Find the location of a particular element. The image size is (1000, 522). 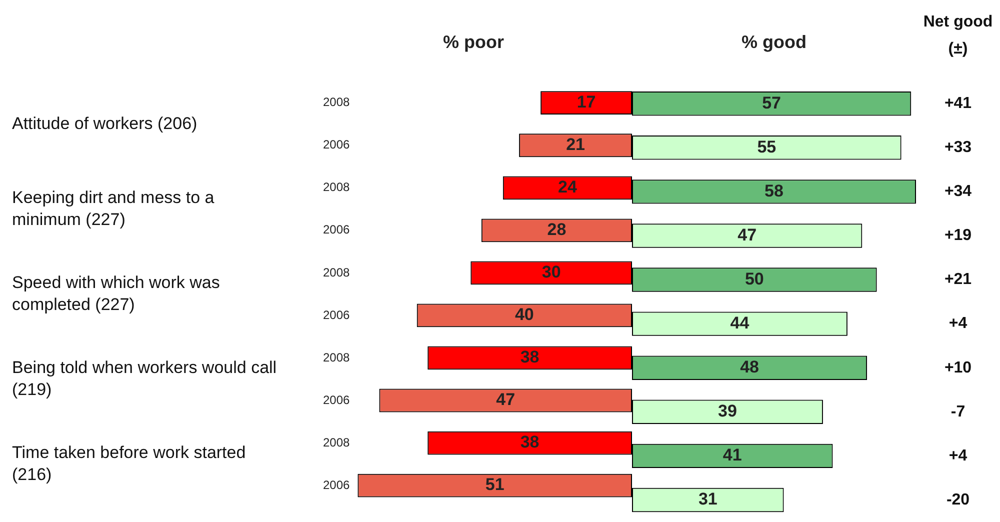

data-label: 50 is located at coordinates (754, 278).